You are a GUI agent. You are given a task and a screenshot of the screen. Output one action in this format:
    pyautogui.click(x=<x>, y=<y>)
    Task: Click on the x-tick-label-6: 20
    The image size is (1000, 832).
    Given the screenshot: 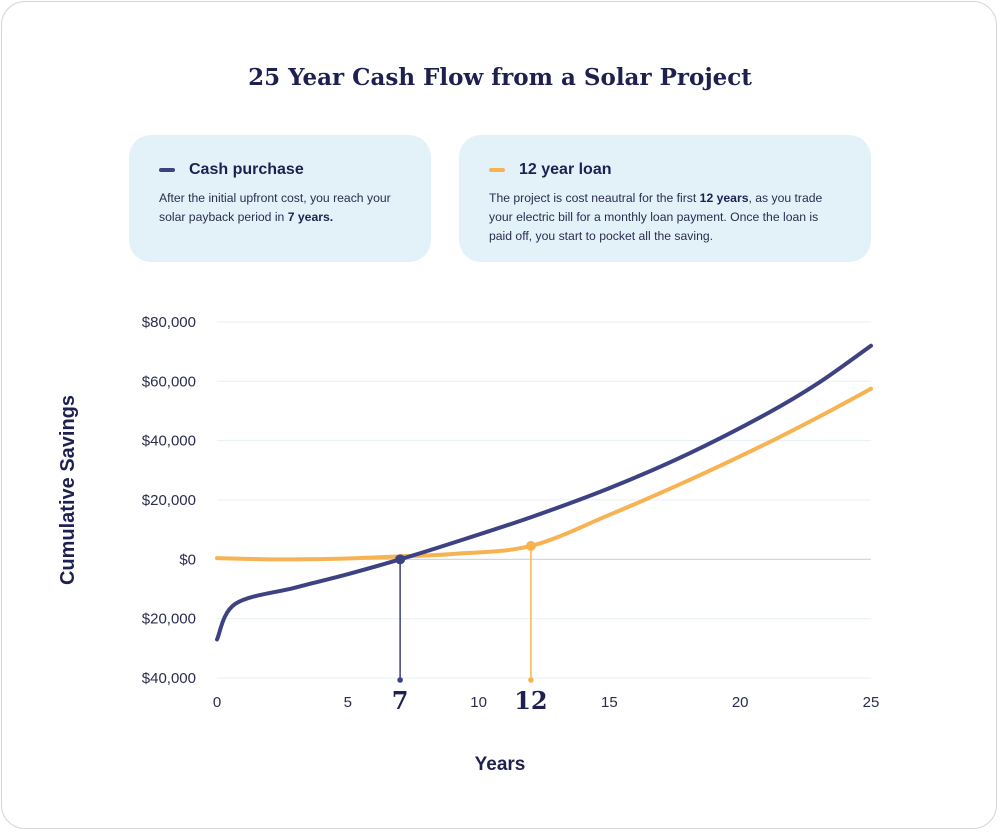 What is the action you would take?
    pyautogui.click(x=740, y=702)
    